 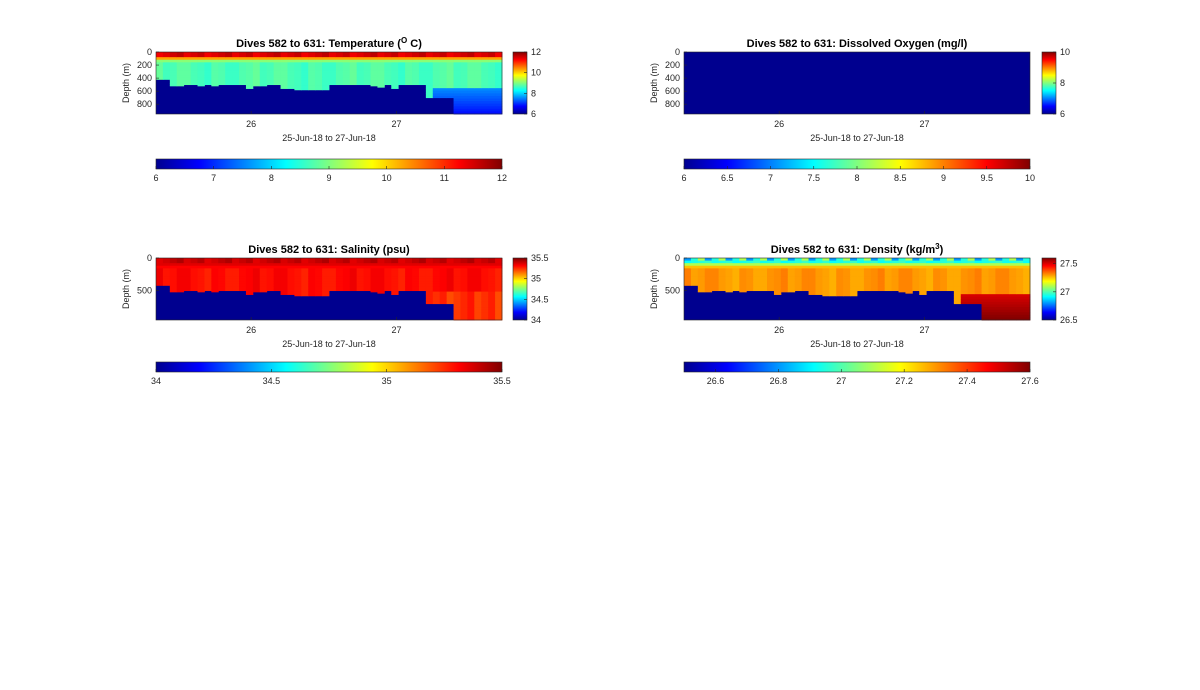 I want to click on h-colorbar-tick-label: 9.5, so click(x=986, y=178).